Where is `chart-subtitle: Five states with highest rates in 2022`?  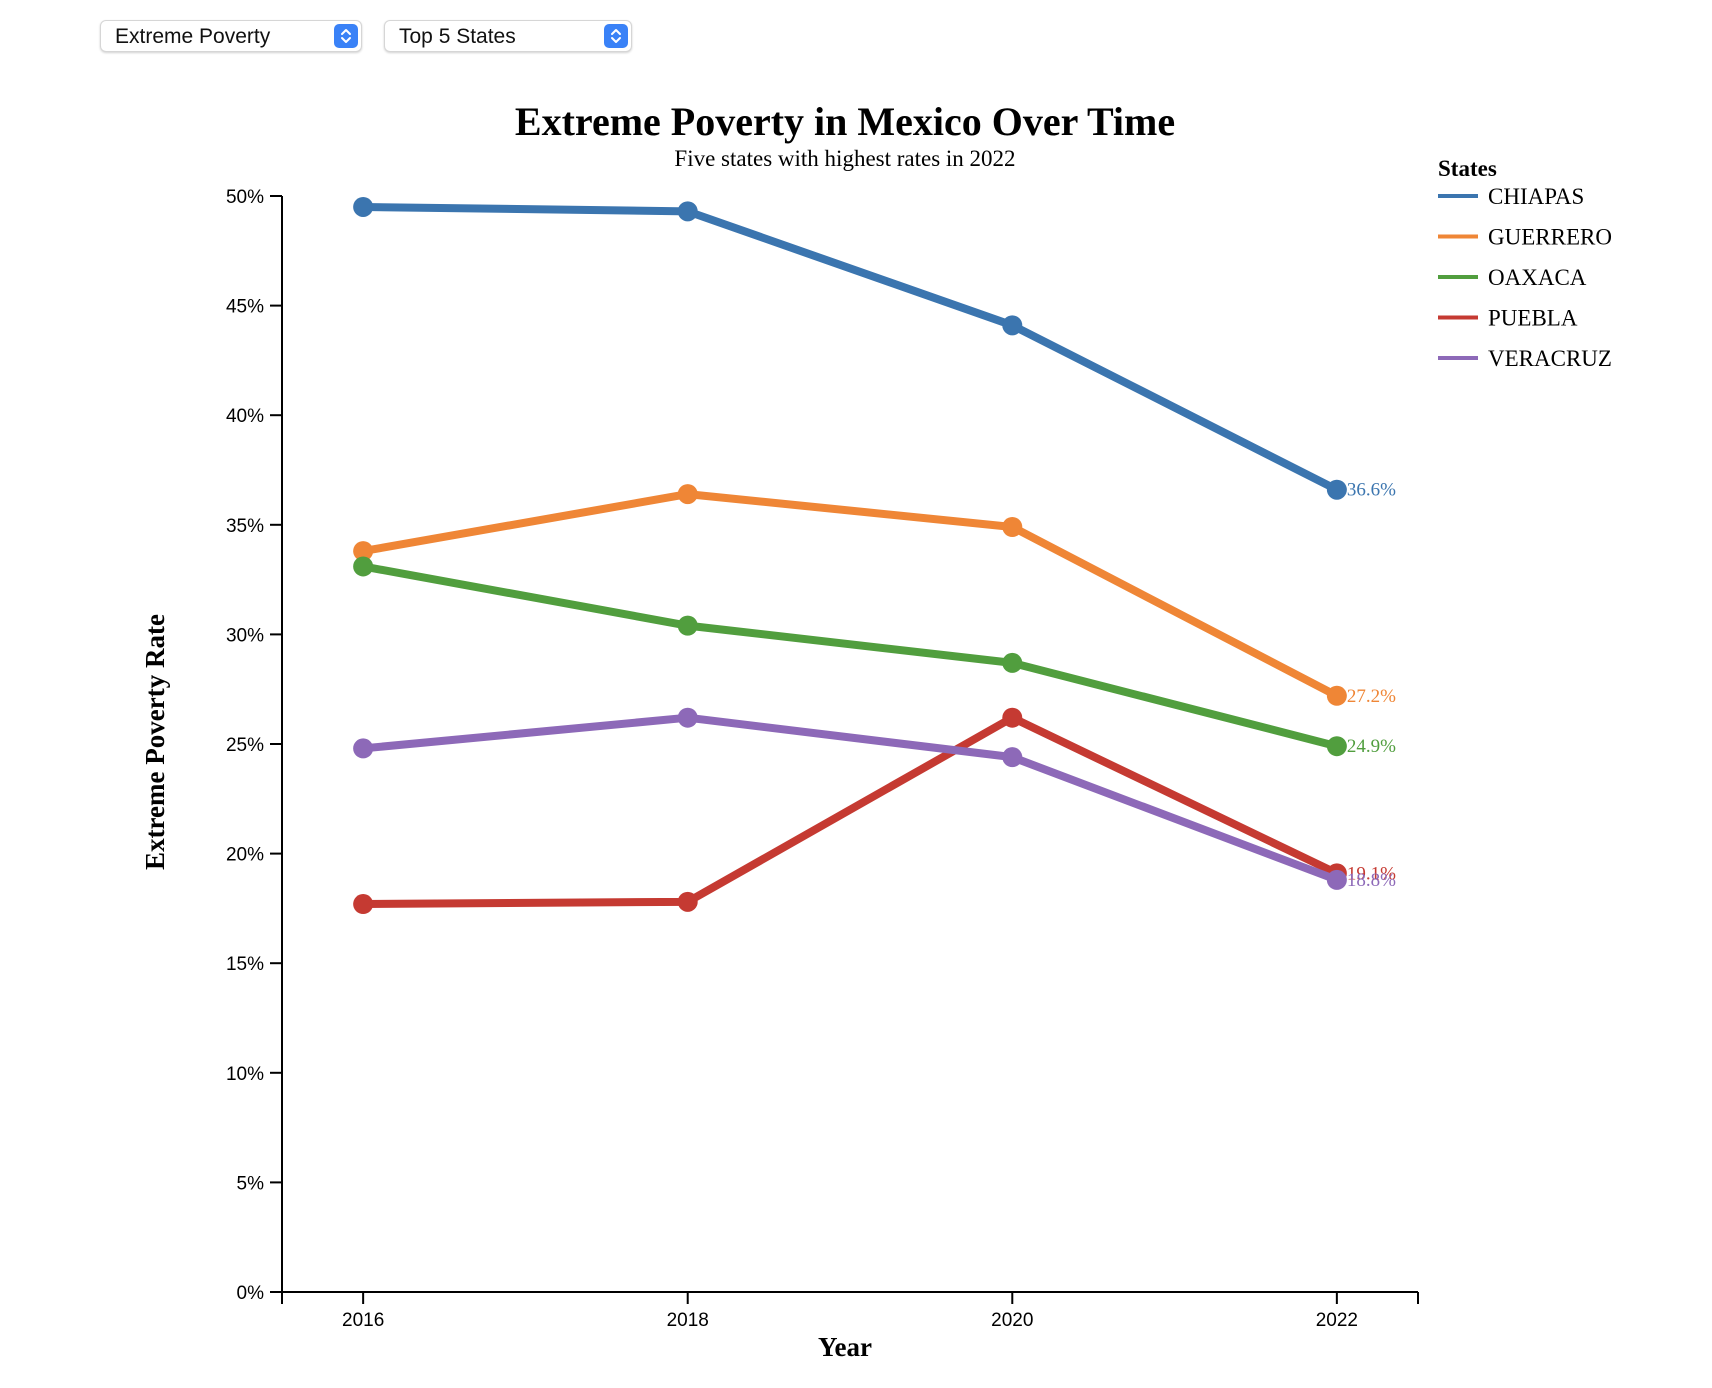
chart-subtitle: Five states with highest rates in 2022 is located at coordinates (844, 158).